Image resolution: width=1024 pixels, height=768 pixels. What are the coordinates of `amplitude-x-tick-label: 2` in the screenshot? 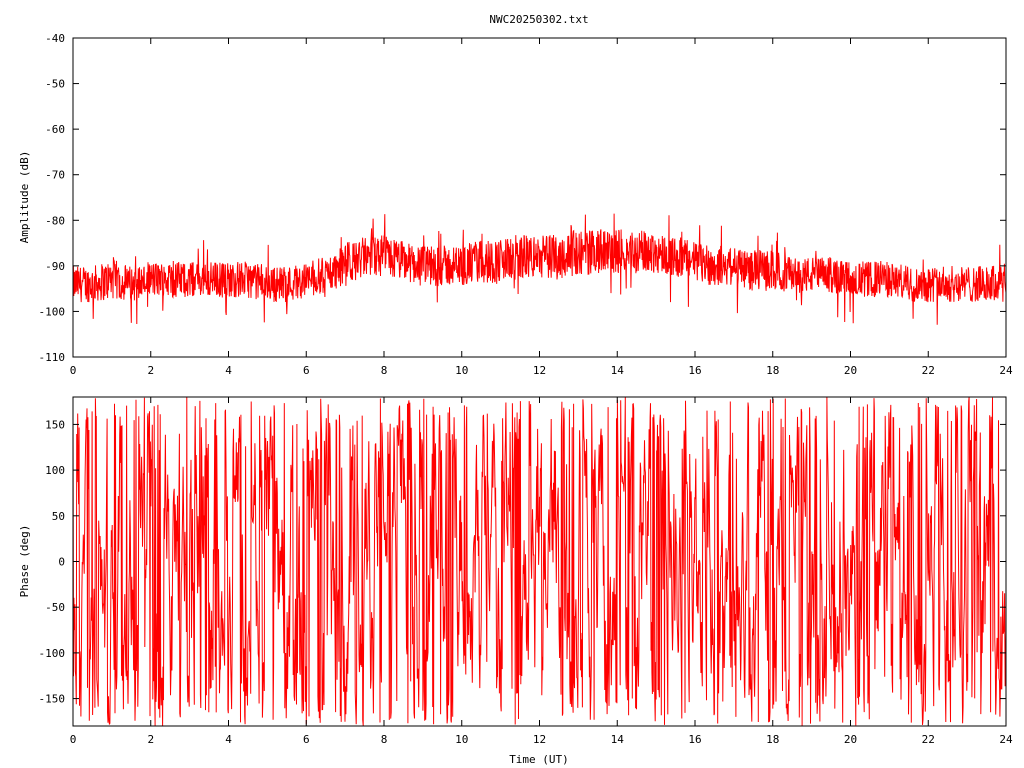 It's located at (150, 370).